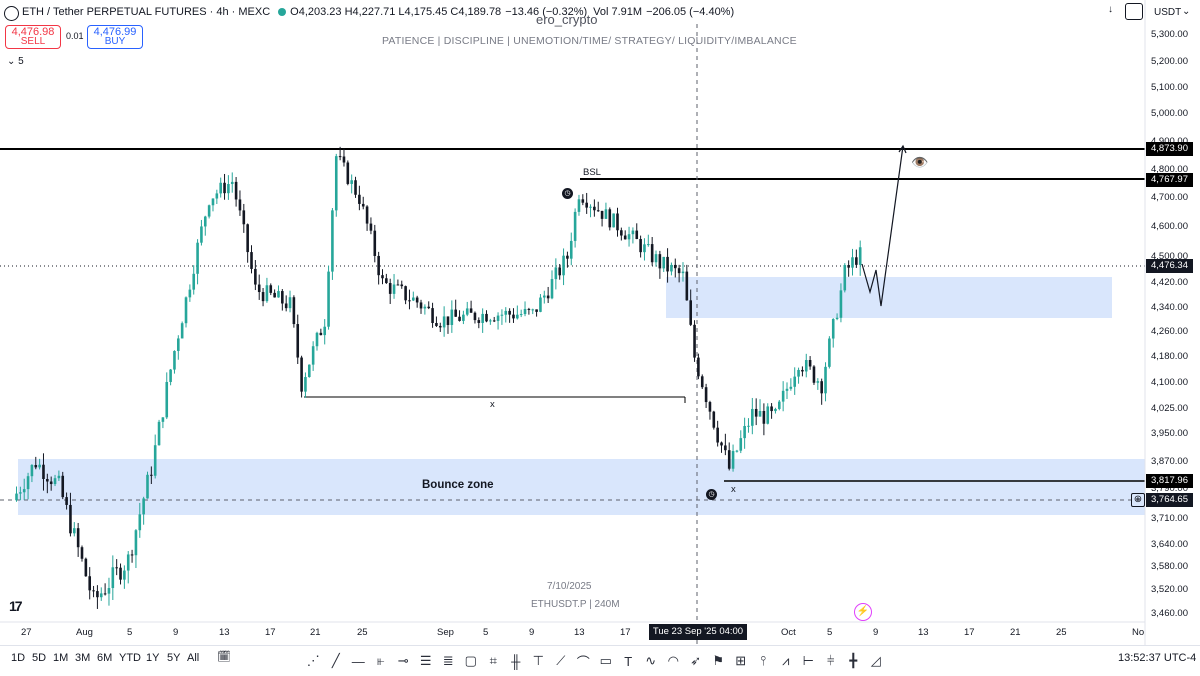  Describe the element at coordinates (493, 660) in the screenshot. I see `rectangle-select-icon: ⌗` at that location.